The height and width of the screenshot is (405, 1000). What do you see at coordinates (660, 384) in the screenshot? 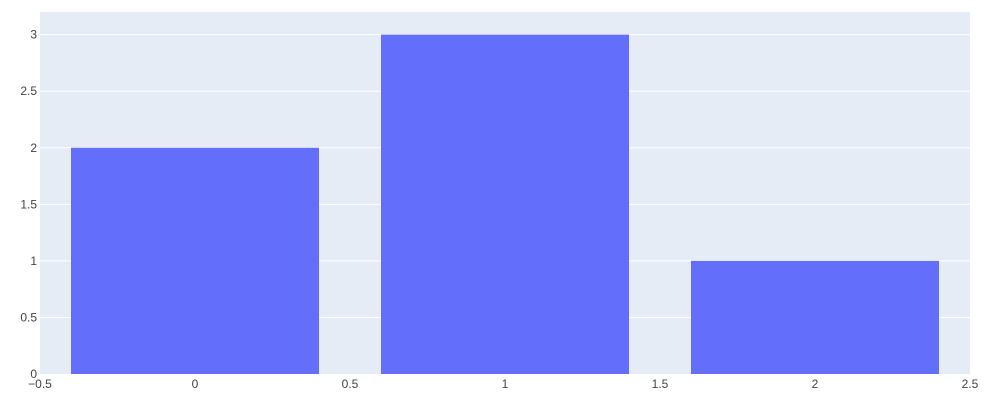
I see `x-tick-label: 1.5` at bounding box center [660, 384].